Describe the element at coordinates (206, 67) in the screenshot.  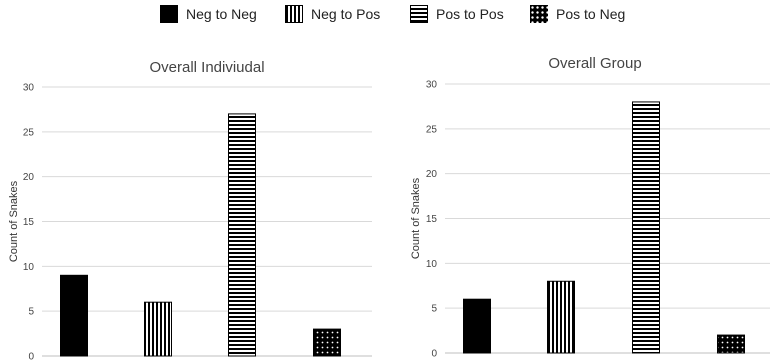
I see `chart-title: Overall Indiviudal` at that location.